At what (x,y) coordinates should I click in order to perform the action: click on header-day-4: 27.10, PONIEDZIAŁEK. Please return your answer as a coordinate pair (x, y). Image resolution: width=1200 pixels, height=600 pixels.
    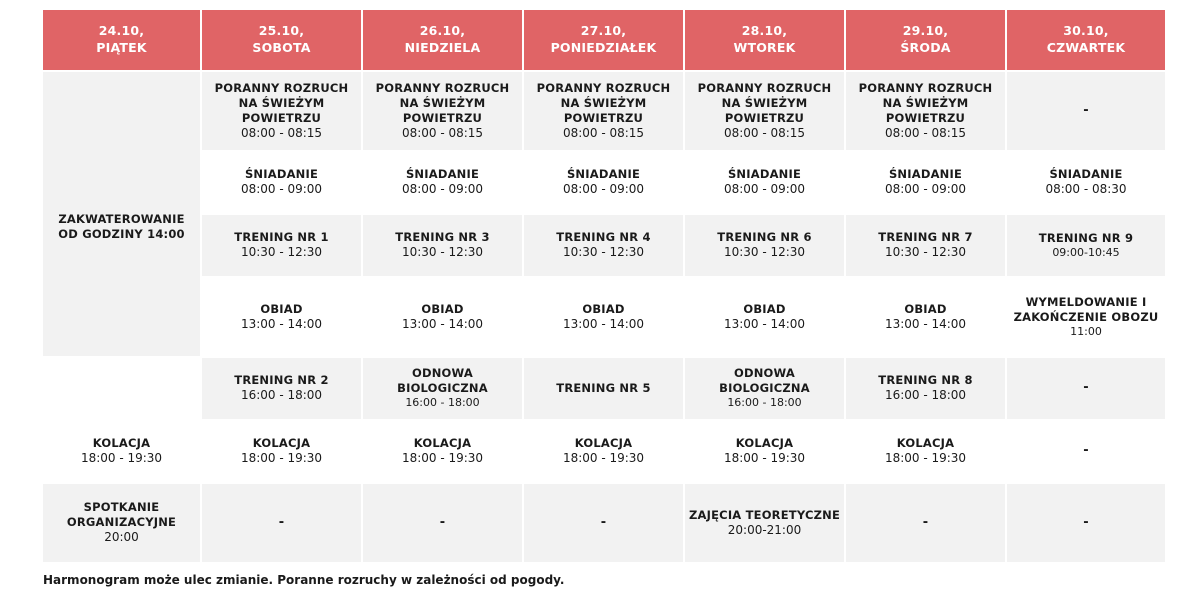
    Looking at the image, I should click on (603, 40).